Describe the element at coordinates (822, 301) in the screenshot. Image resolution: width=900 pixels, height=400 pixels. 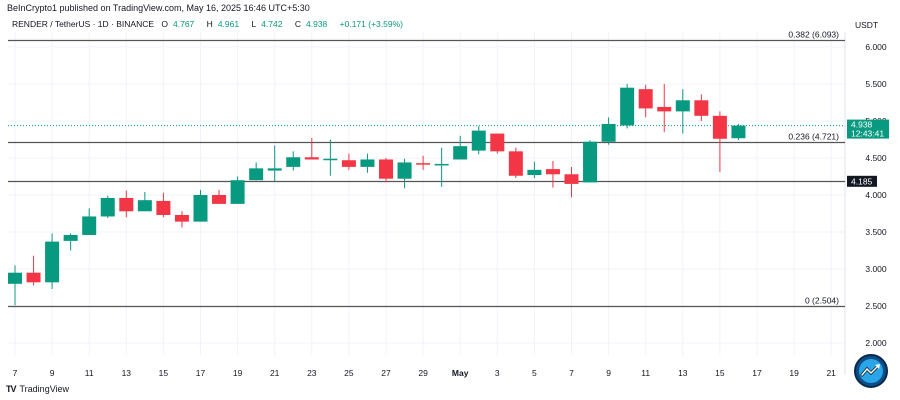
I see `fib-label: 0 (2.504)` at that location.